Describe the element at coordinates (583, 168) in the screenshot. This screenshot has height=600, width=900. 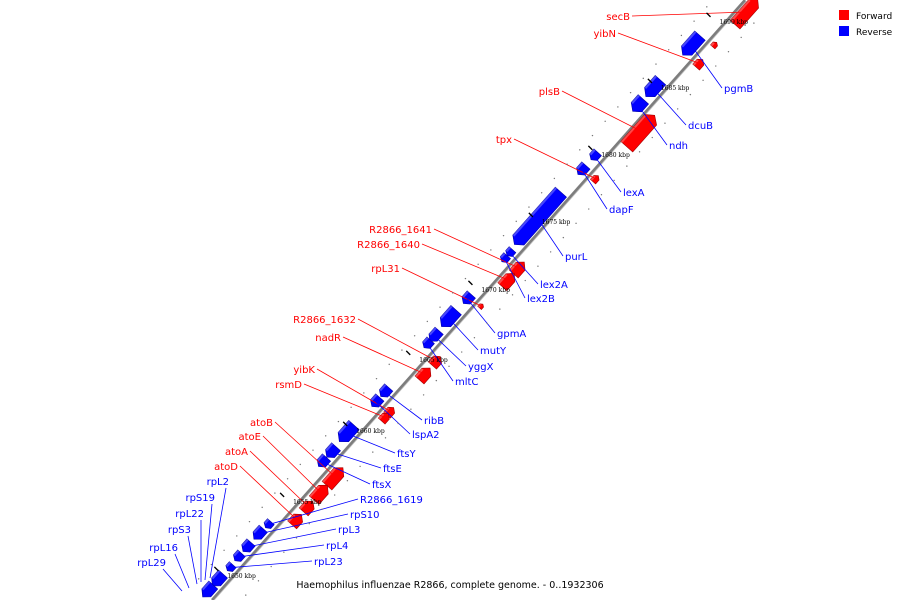
I see `reverse-gene-dapF` at that location.